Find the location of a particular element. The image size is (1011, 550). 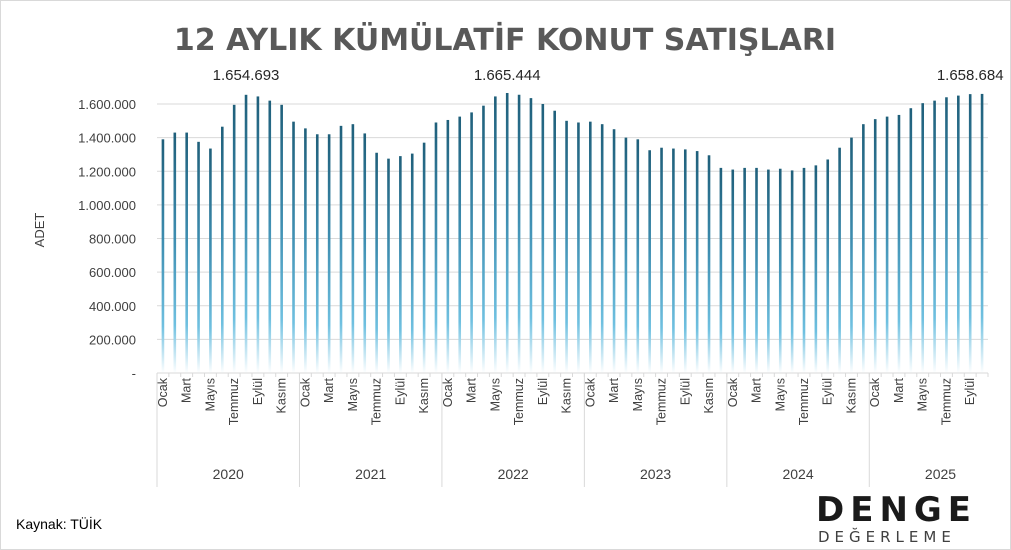

y-tick-label: 1.000.000 is located at coordinates (107, 205).